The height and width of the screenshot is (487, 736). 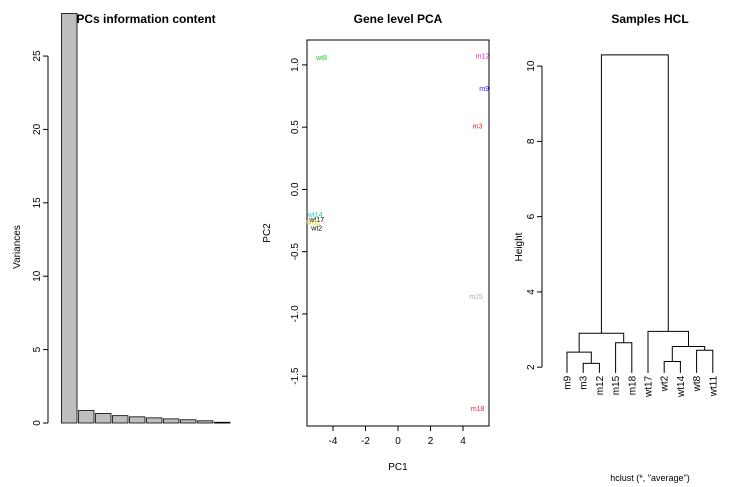 What do you see at coordinates (37, 129) in the screenshot?
I see `variance-y-tick-label: 20` at bounding box center [37, 129].